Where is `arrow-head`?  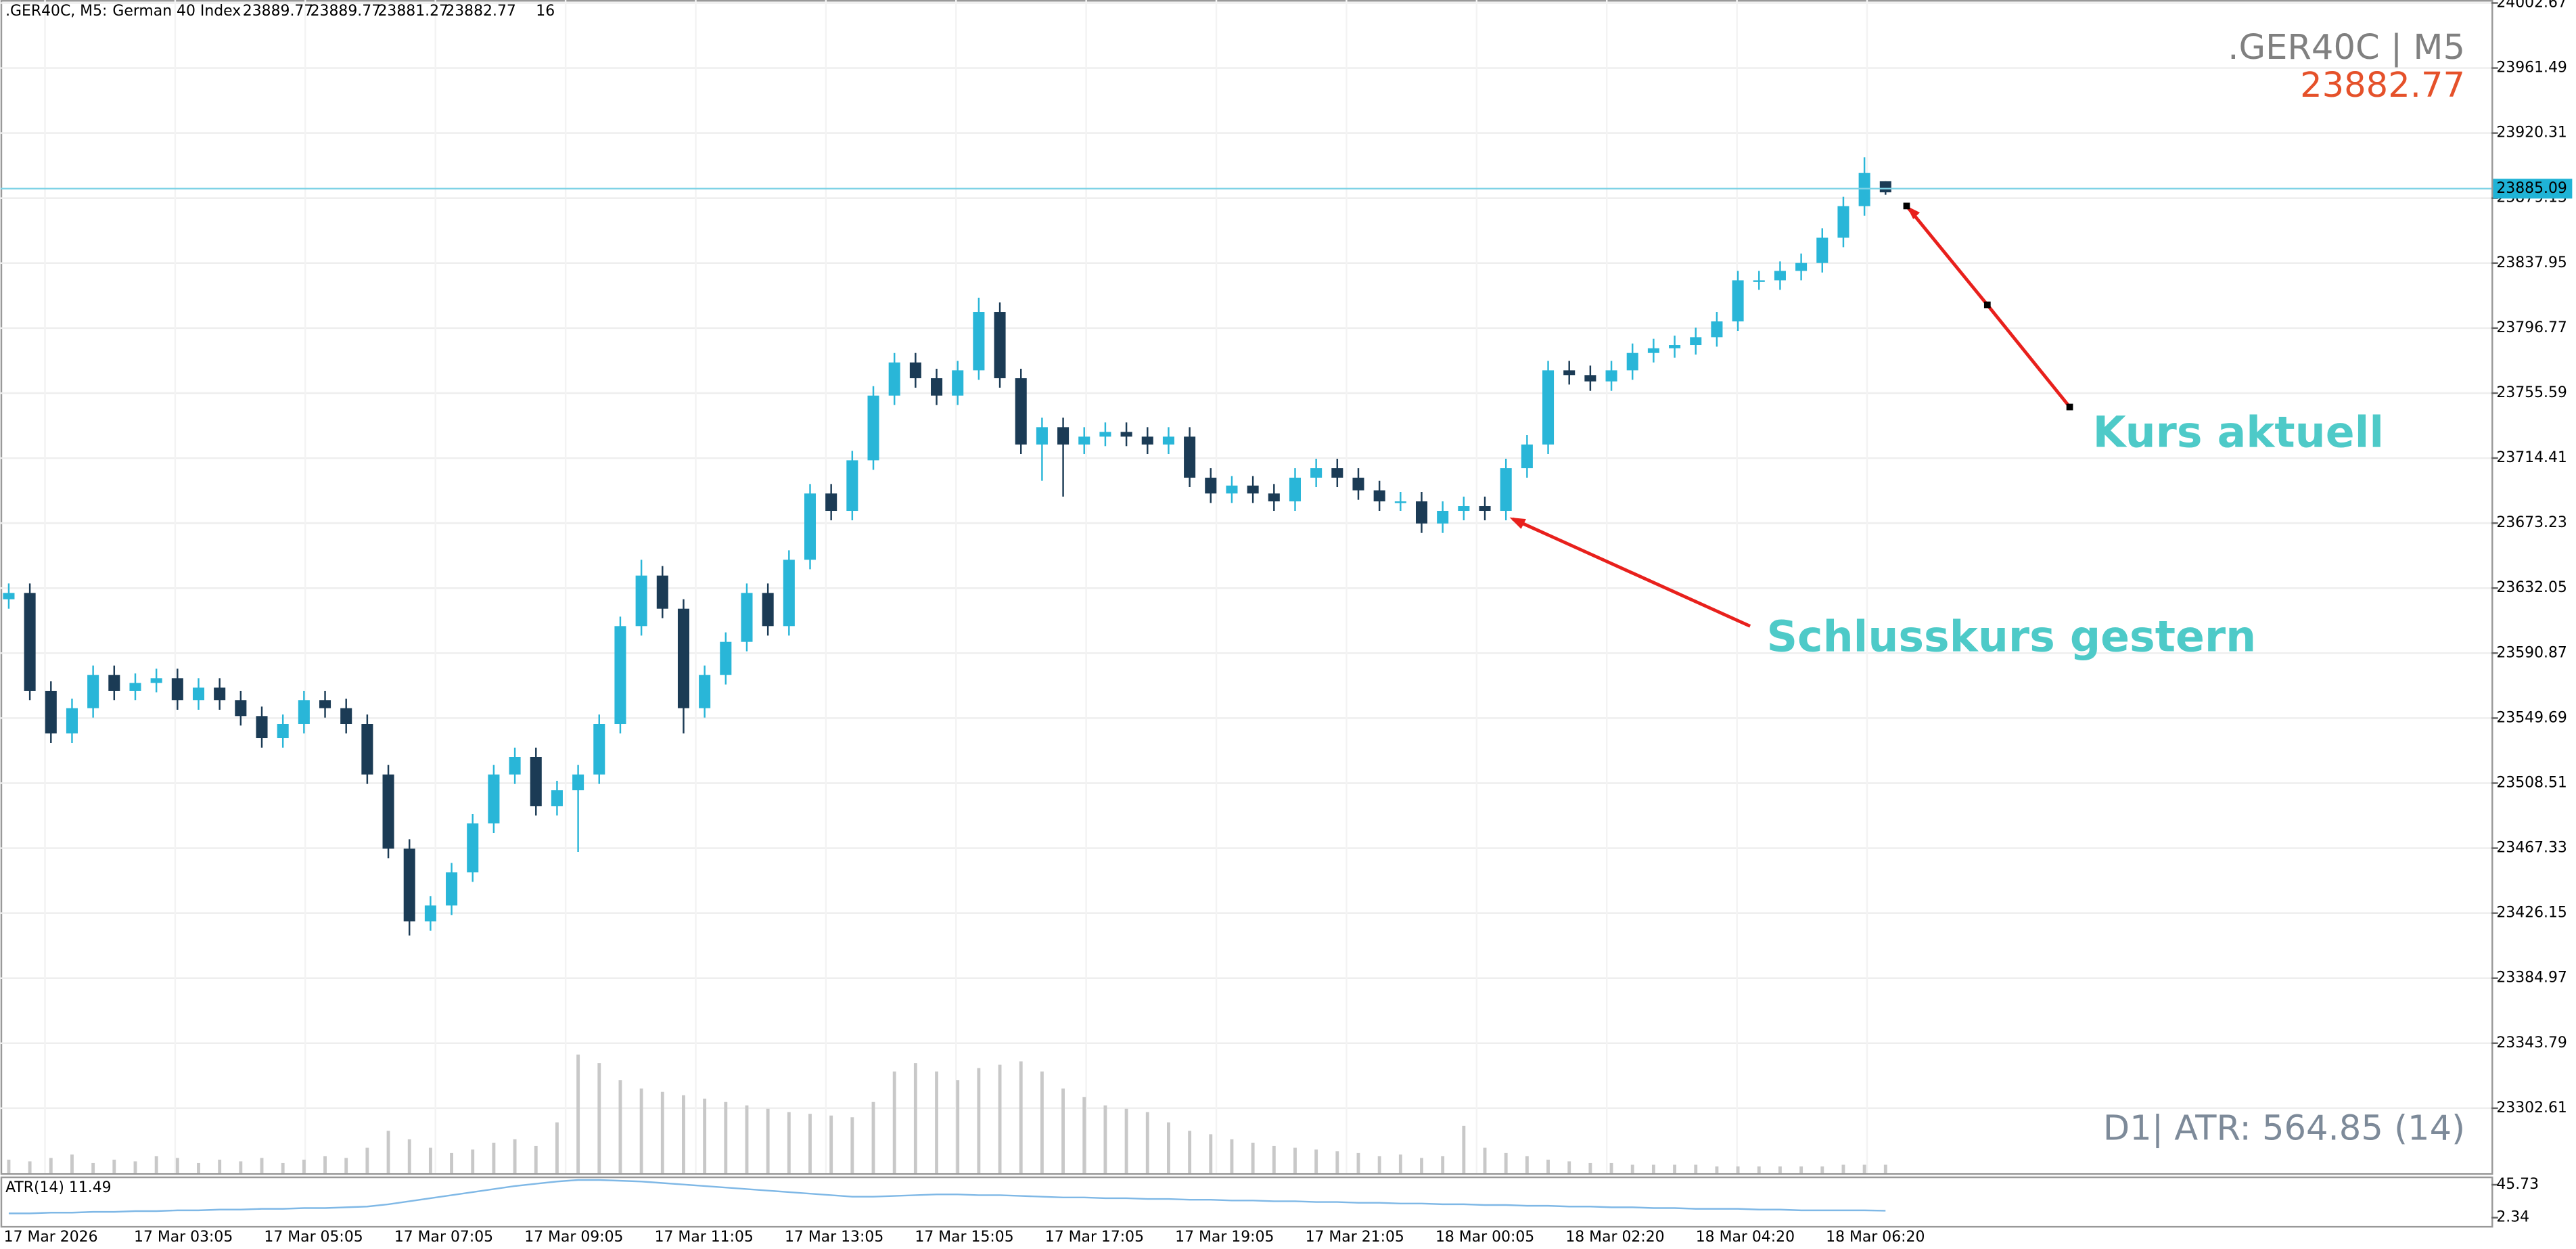 arrow-head is located at coordinates (1517, 523).